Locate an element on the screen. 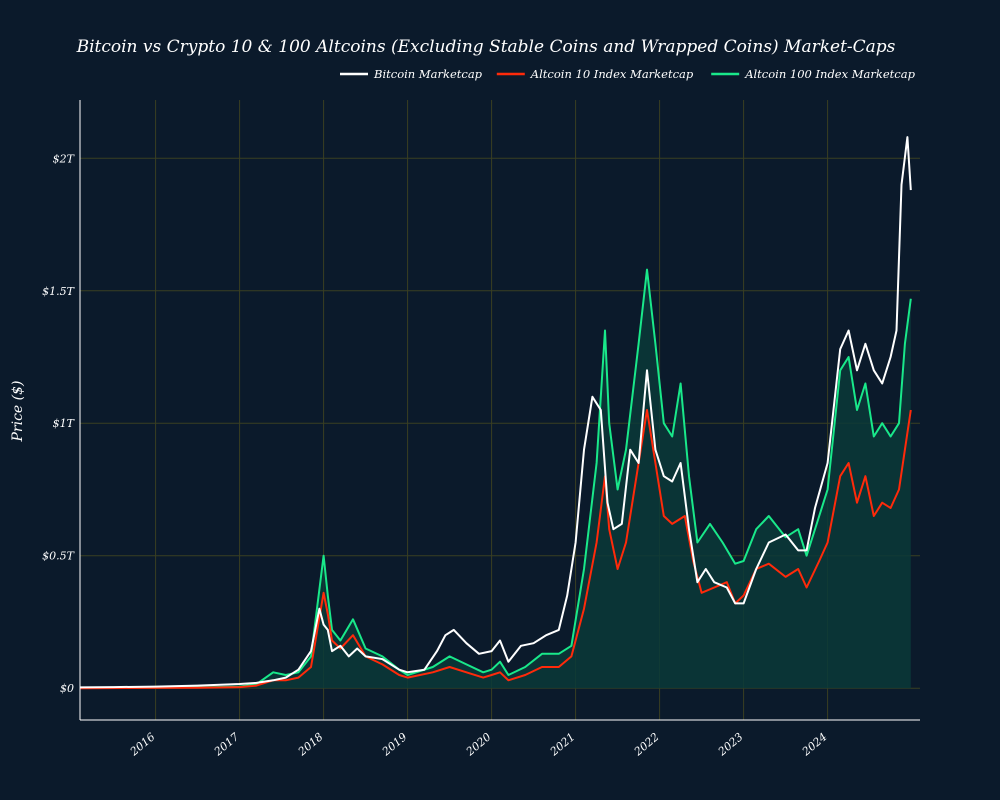 Image resolution: width=1000 pixels, height=800 pixels. x-tick-label: 2020 is located at coordinates (478, 744).